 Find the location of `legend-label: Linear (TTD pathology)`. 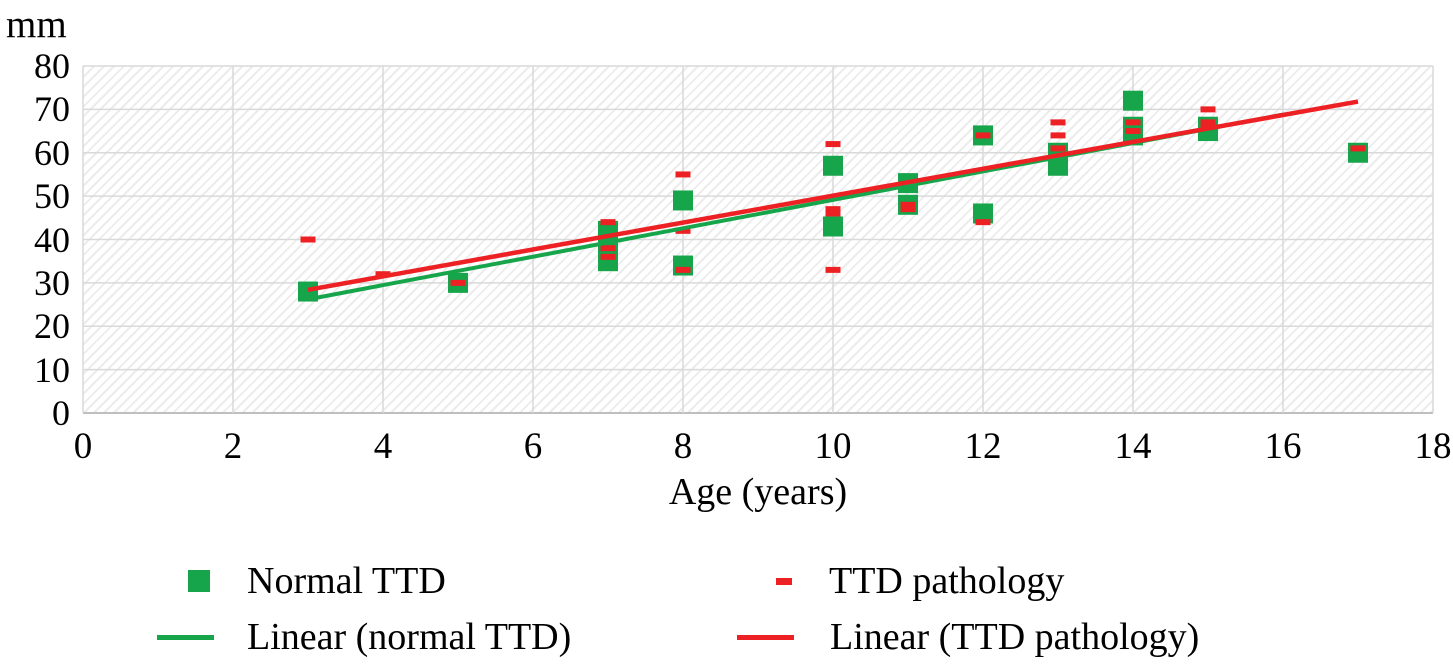

legend-label: Linear (TTD pathology) is located at coordinates (1015, 637).